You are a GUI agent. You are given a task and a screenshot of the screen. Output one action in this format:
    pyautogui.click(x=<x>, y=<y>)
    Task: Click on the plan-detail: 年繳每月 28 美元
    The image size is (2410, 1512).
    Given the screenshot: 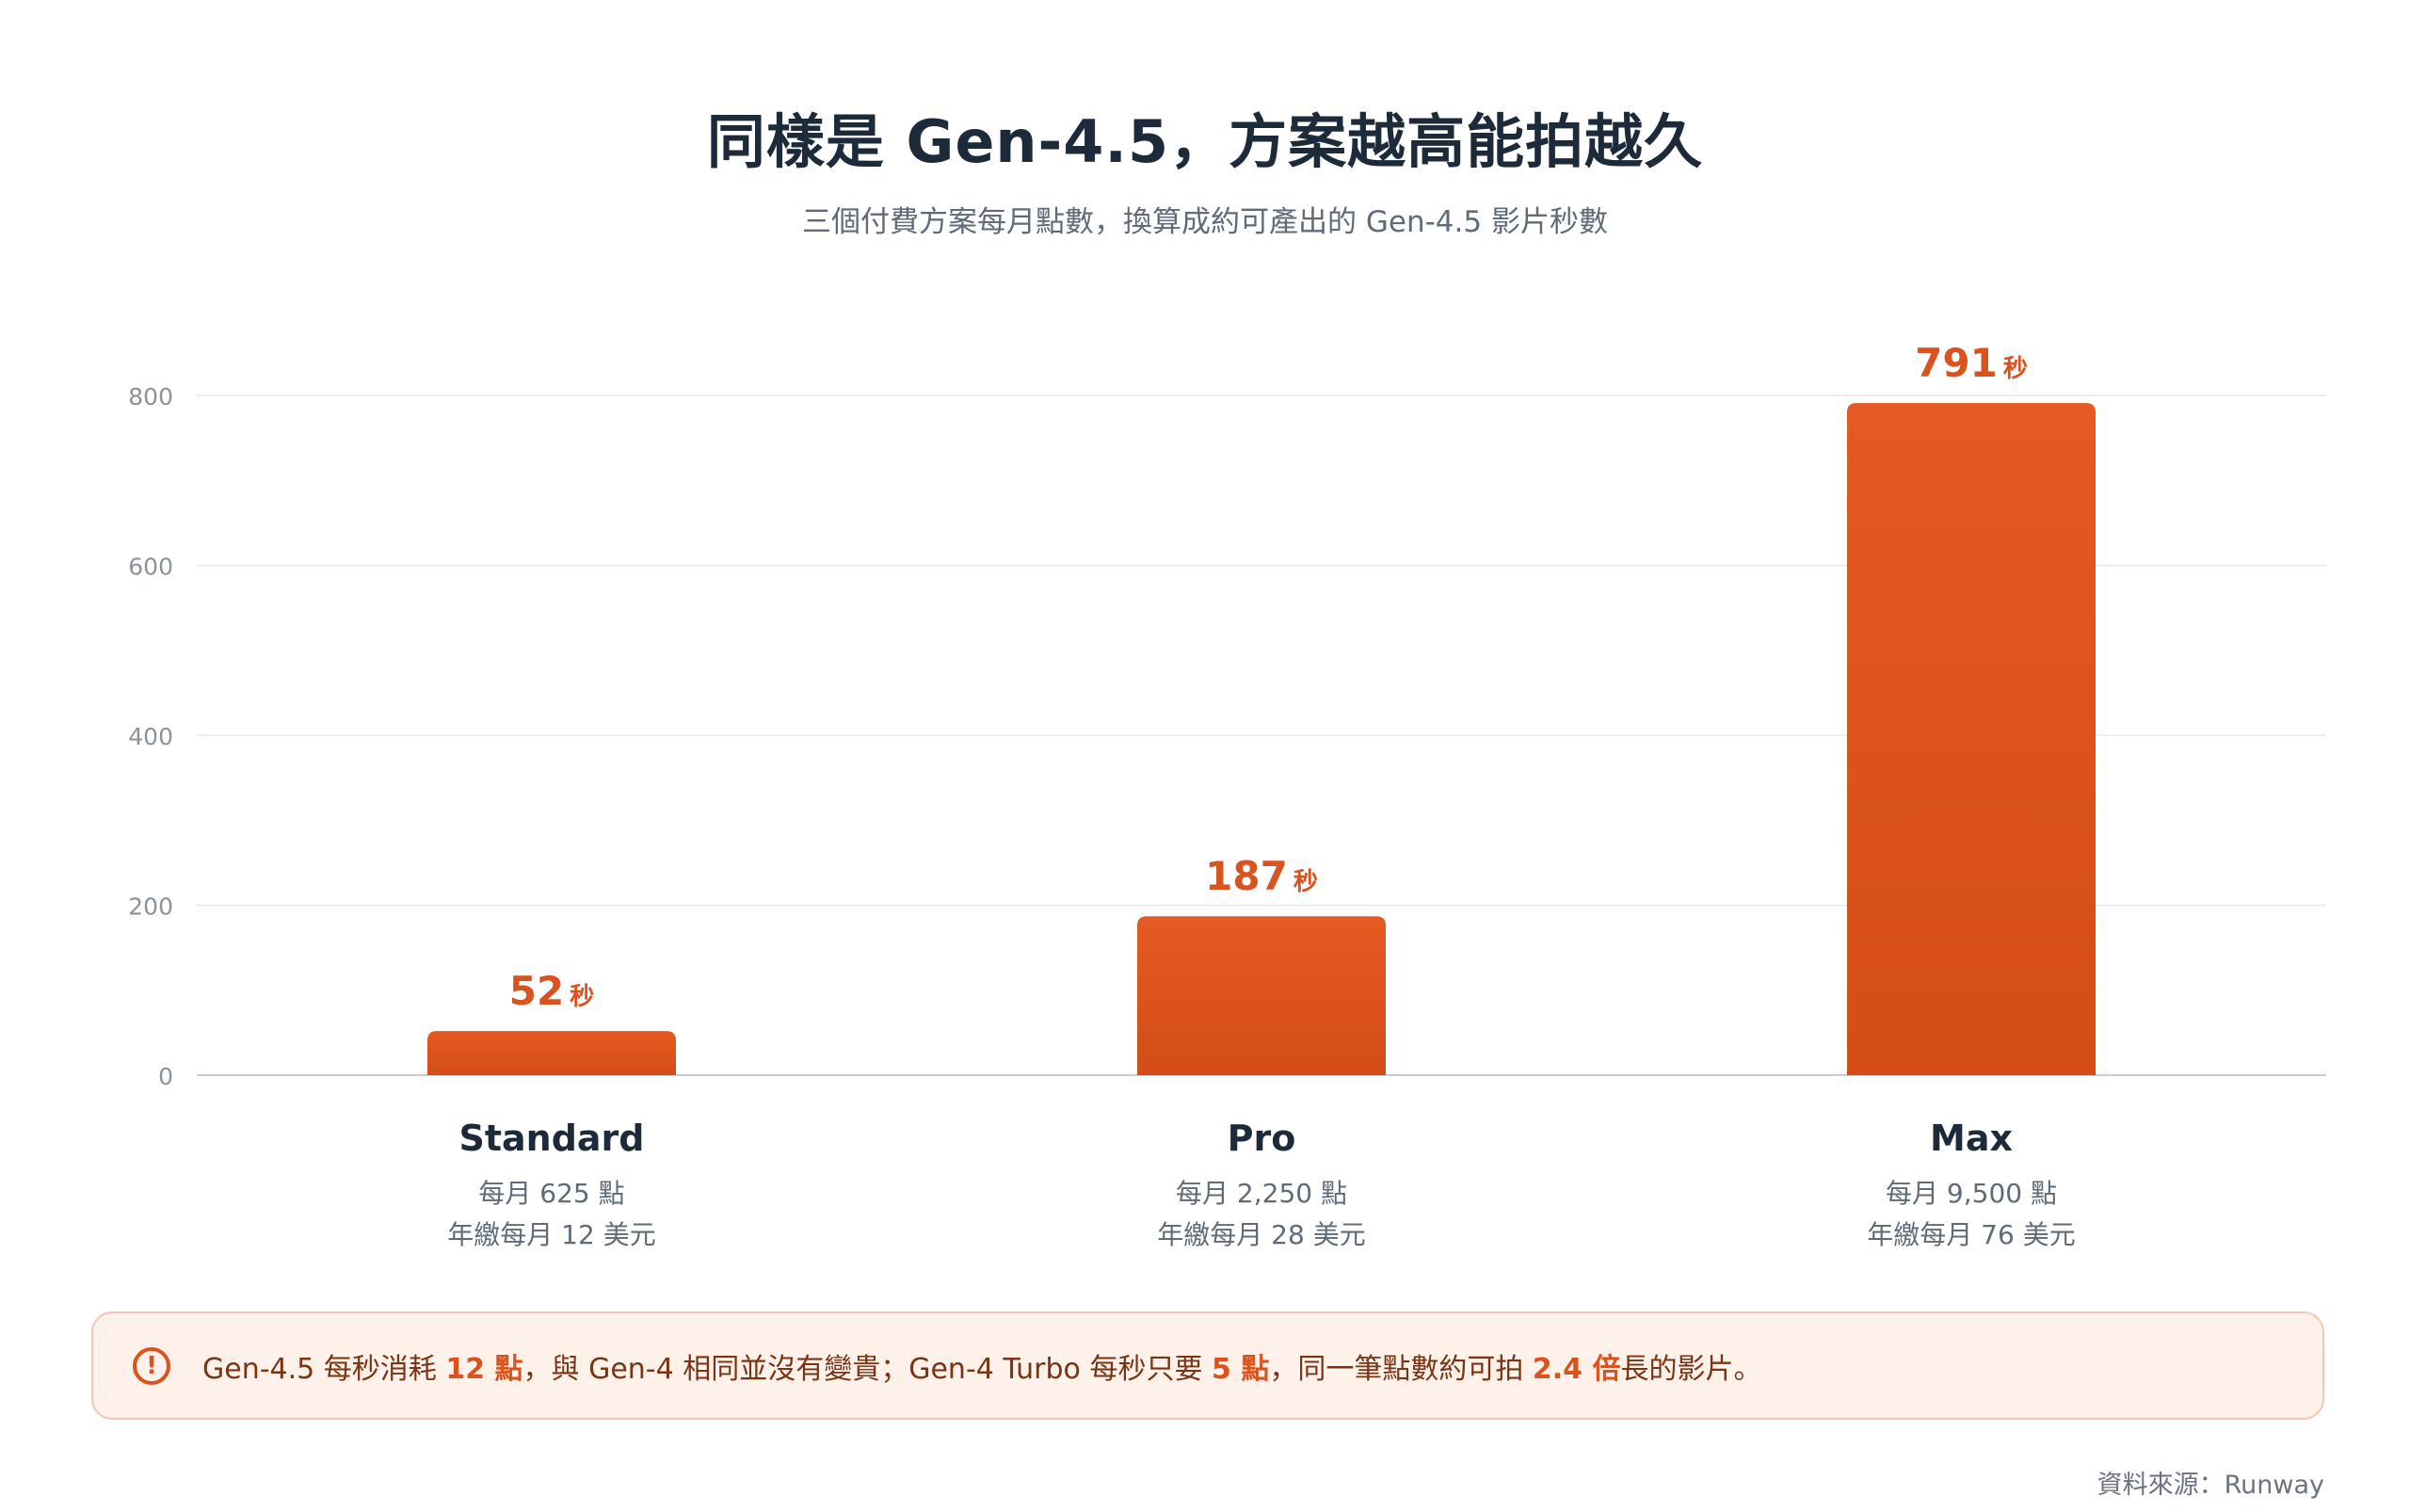 What is the action you would take?
    pyautogui.click(x=1261, y=1234)
    